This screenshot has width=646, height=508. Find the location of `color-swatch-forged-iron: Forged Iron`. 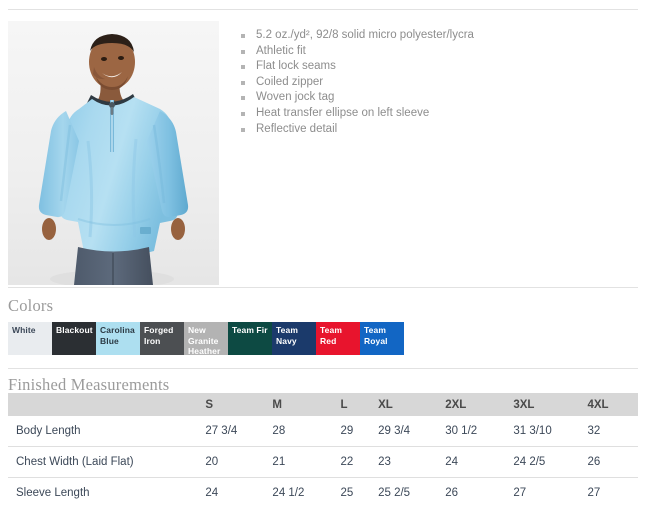

color-swatch-forged-iron: Forged Iron is located at coordinates (162, 338).